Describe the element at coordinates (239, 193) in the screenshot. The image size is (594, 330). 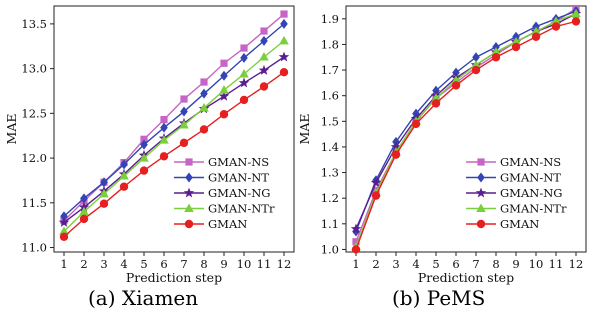
I see `legend-label: GMAN-NG` at that location.